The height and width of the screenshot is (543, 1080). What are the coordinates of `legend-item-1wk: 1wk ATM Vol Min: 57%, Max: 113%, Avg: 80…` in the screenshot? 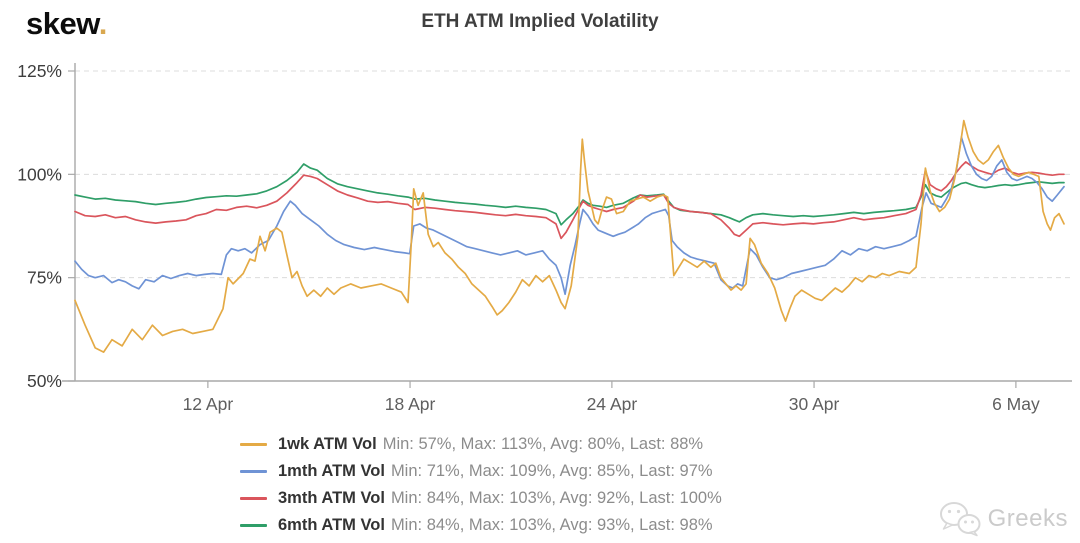 It's located at (481, 444).